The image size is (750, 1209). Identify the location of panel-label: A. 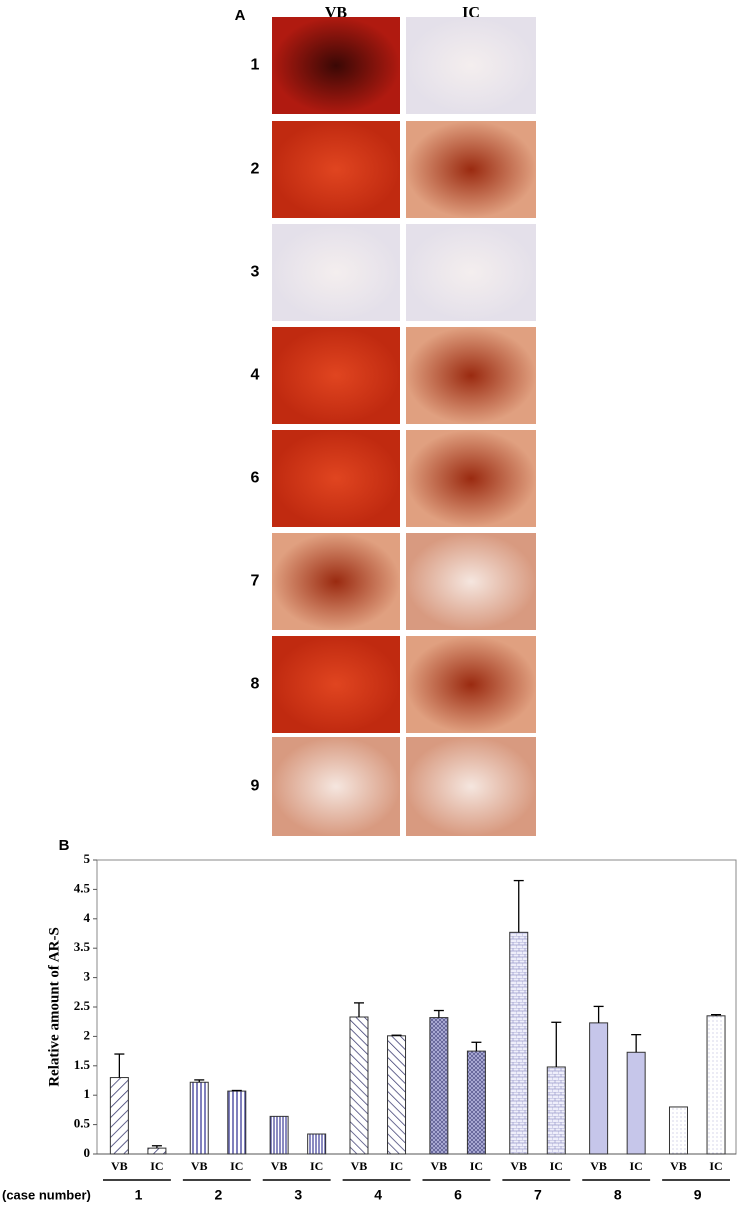
(240, 15).